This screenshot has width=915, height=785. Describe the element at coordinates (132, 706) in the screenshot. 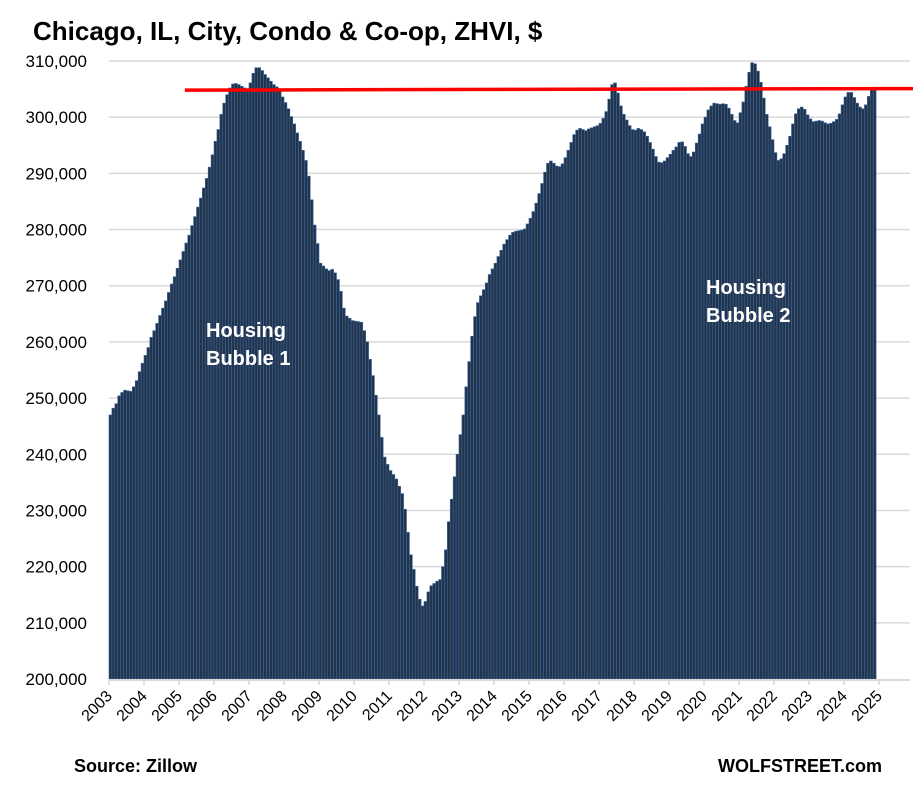

I see `x-tick-label: 2004` at that location.